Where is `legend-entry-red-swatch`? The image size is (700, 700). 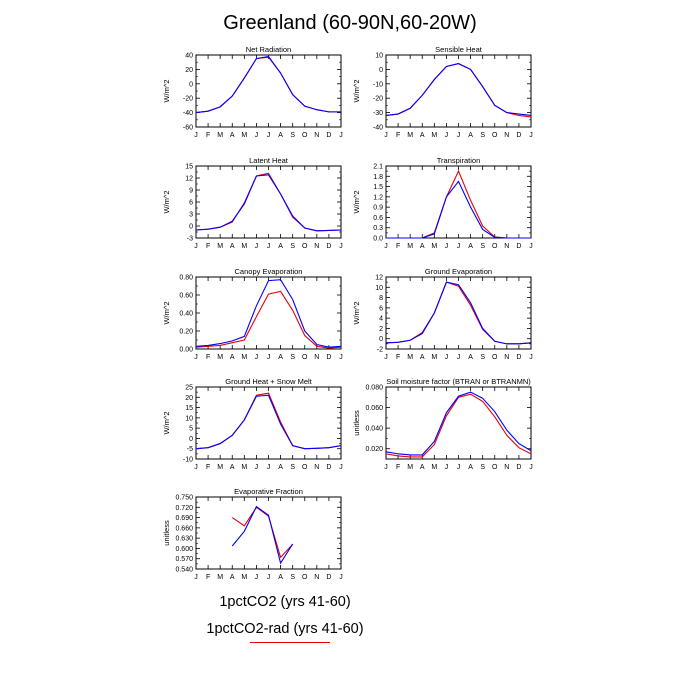
legend-entry-red-swatch is located at coordinates (290, 642).